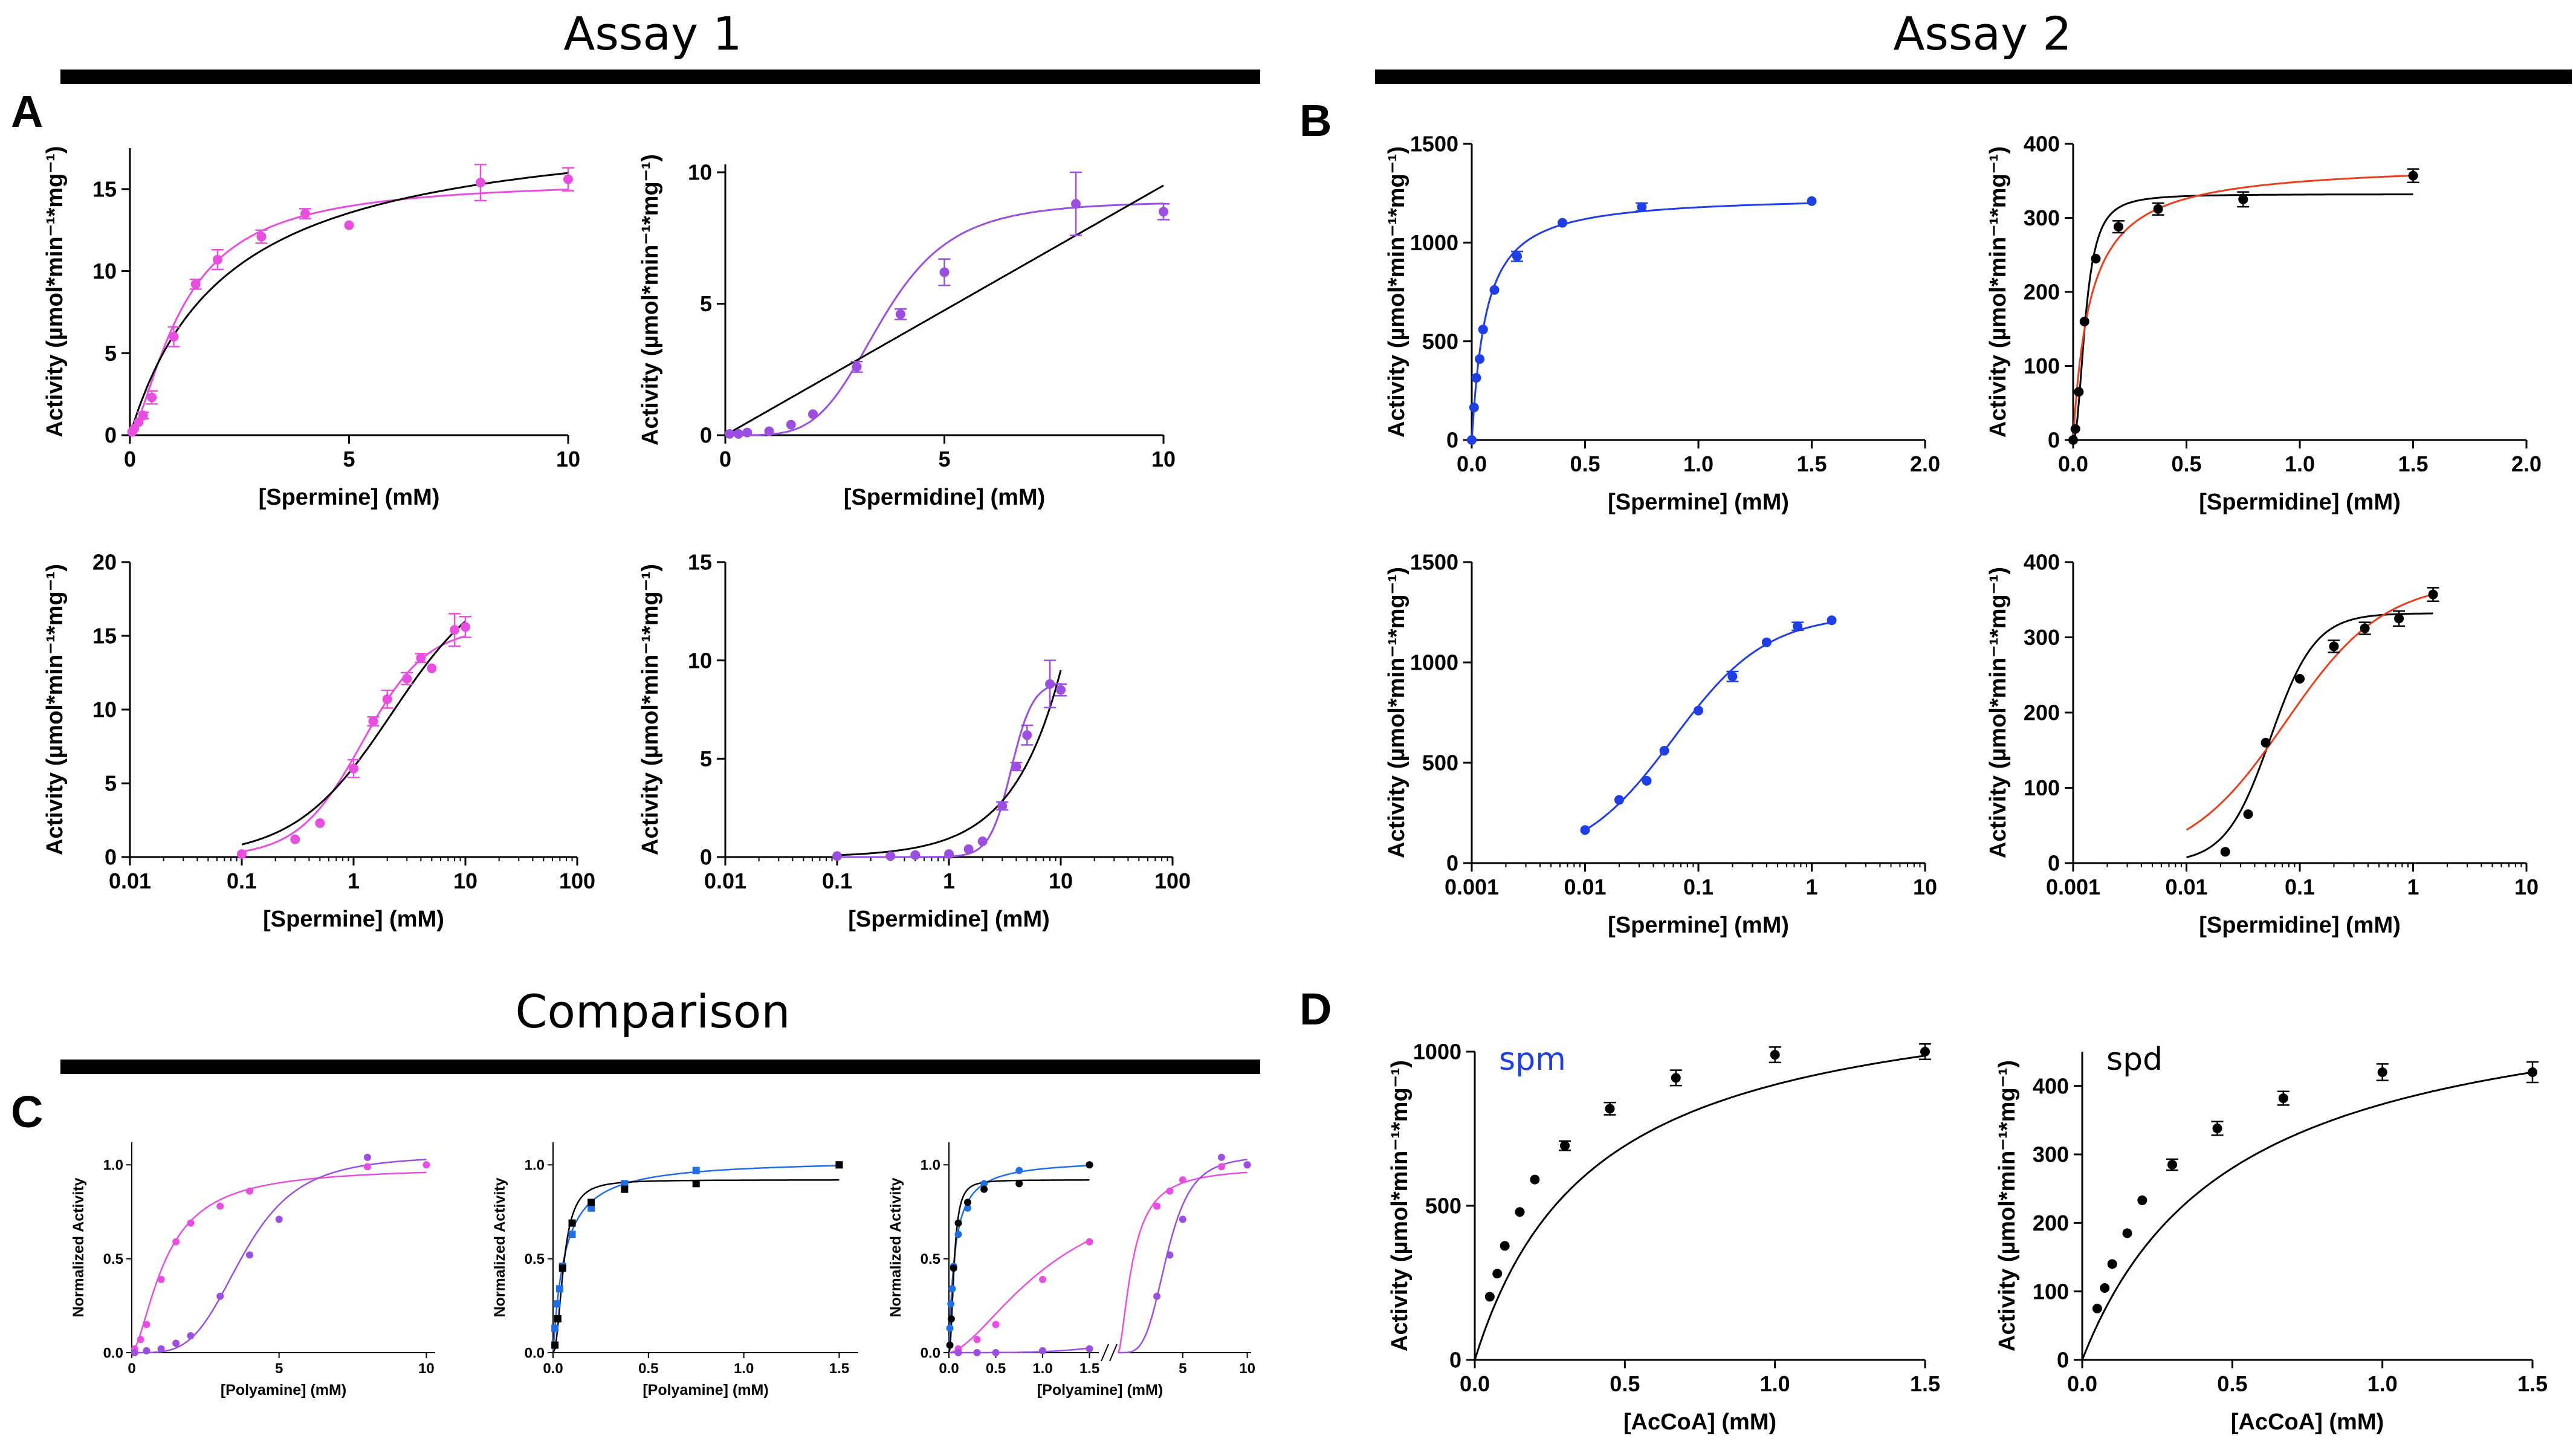 The image size is (2573, 1456). What do you see at coordinates (660, 77) in the screenshot?
I see `divider-assay1` at bounding box center [660, 77].